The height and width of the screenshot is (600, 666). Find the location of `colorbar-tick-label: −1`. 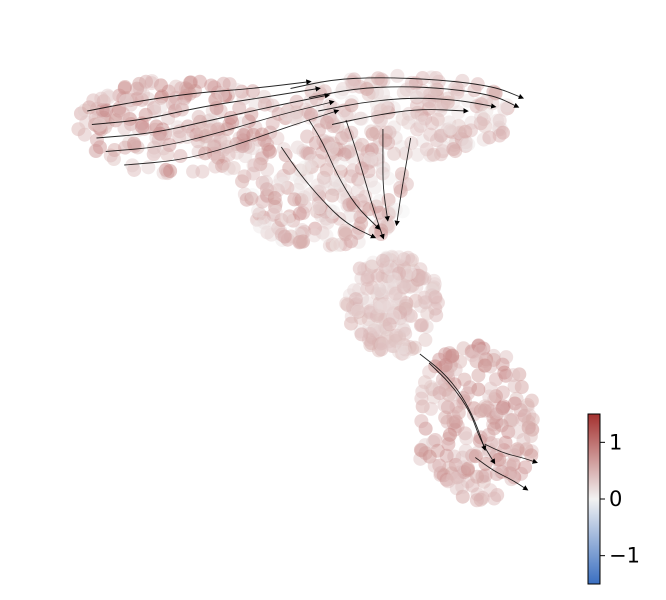

colorbar-tick-label: −1 is located at coordinates (624, 556).